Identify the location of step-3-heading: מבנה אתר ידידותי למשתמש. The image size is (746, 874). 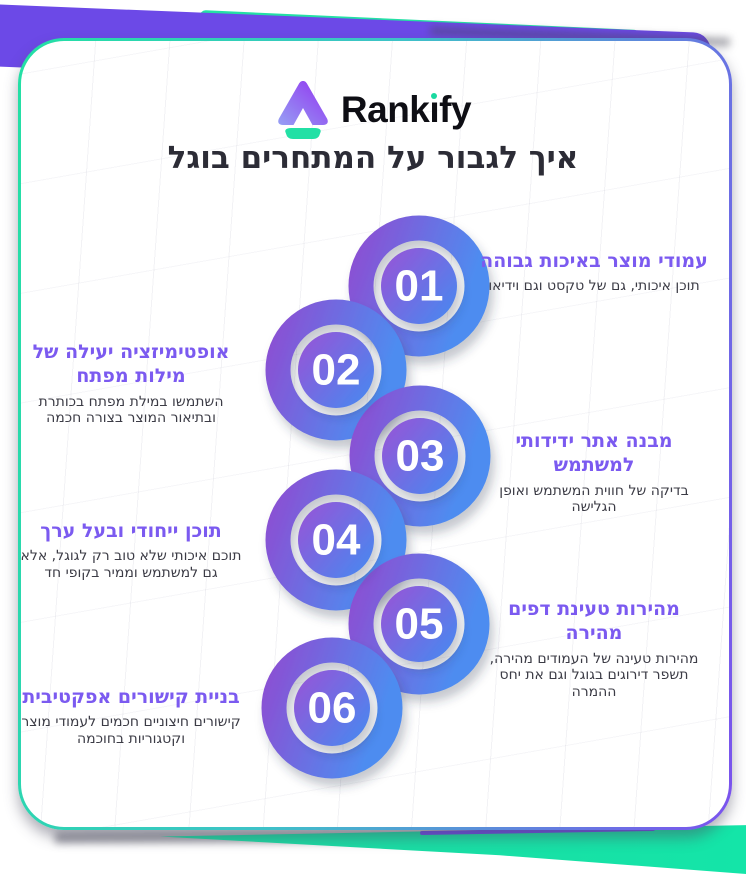
(594, 453).